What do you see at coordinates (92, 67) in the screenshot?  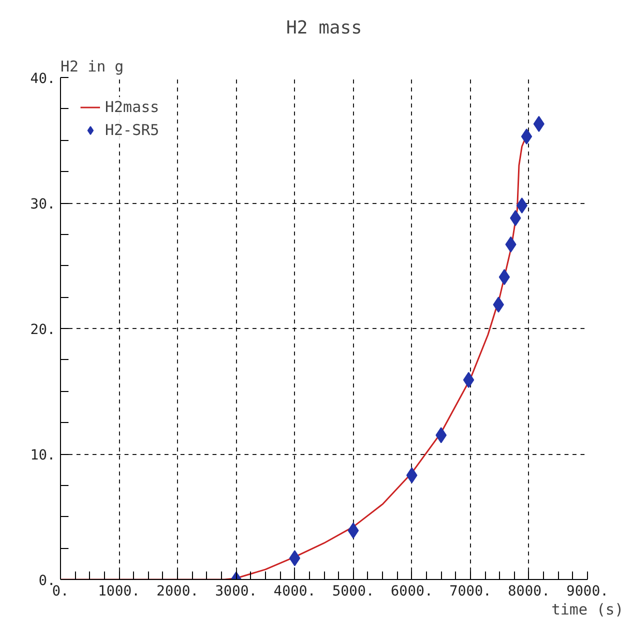 I see `y-axis-title: H2 in g` at bounding box center [92, 67].